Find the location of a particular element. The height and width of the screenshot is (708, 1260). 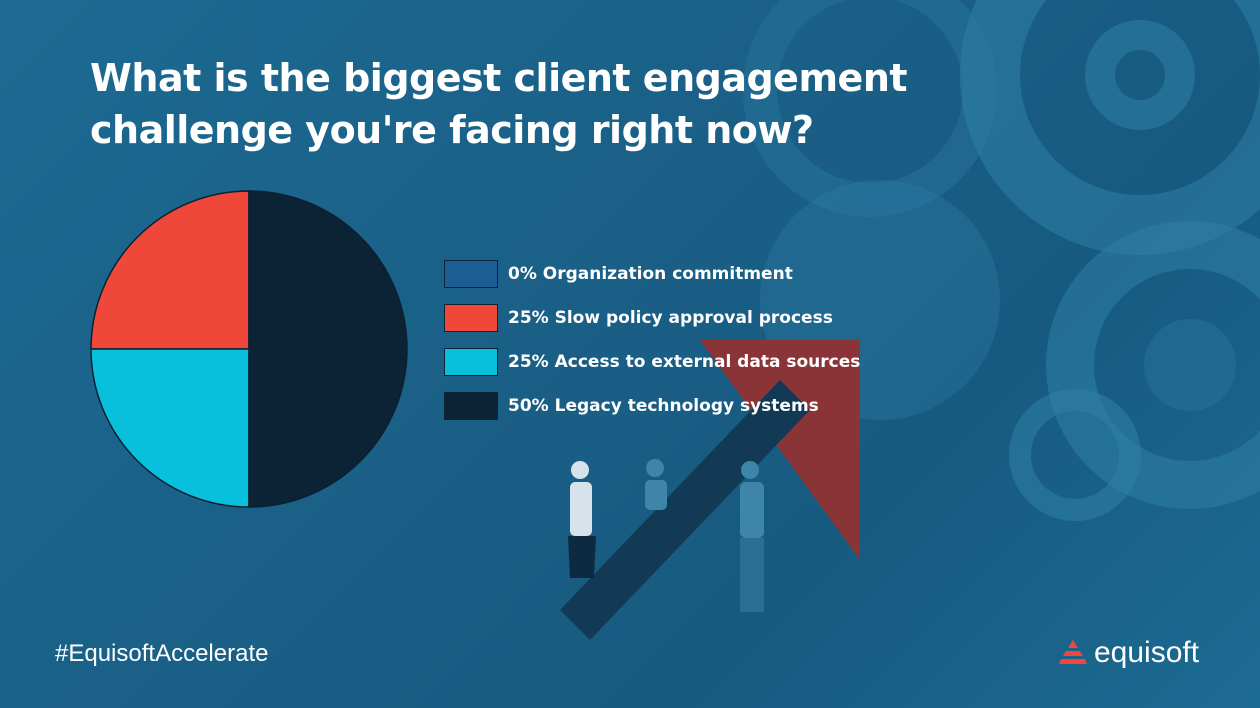

legend-item: 25% Slow policy approval process is located at coordinates (684, 318).